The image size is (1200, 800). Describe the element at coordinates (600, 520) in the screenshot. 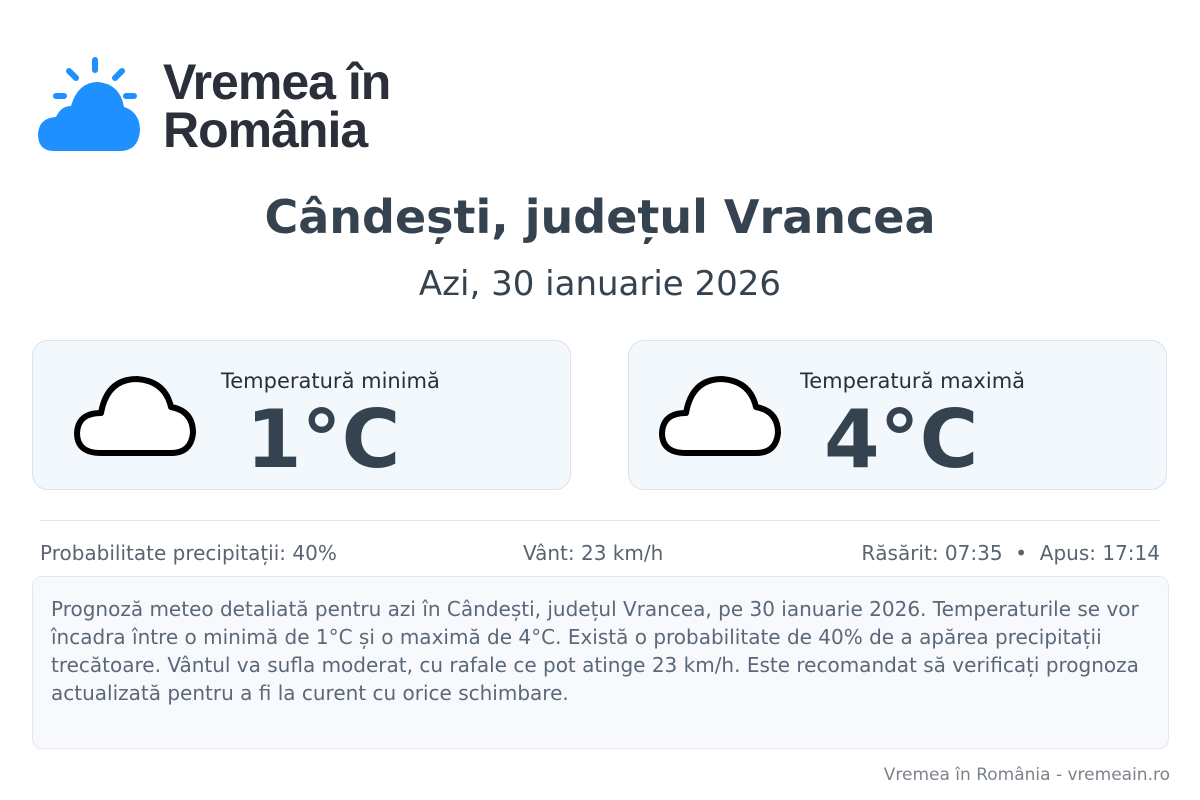

I see `divider` at that location.